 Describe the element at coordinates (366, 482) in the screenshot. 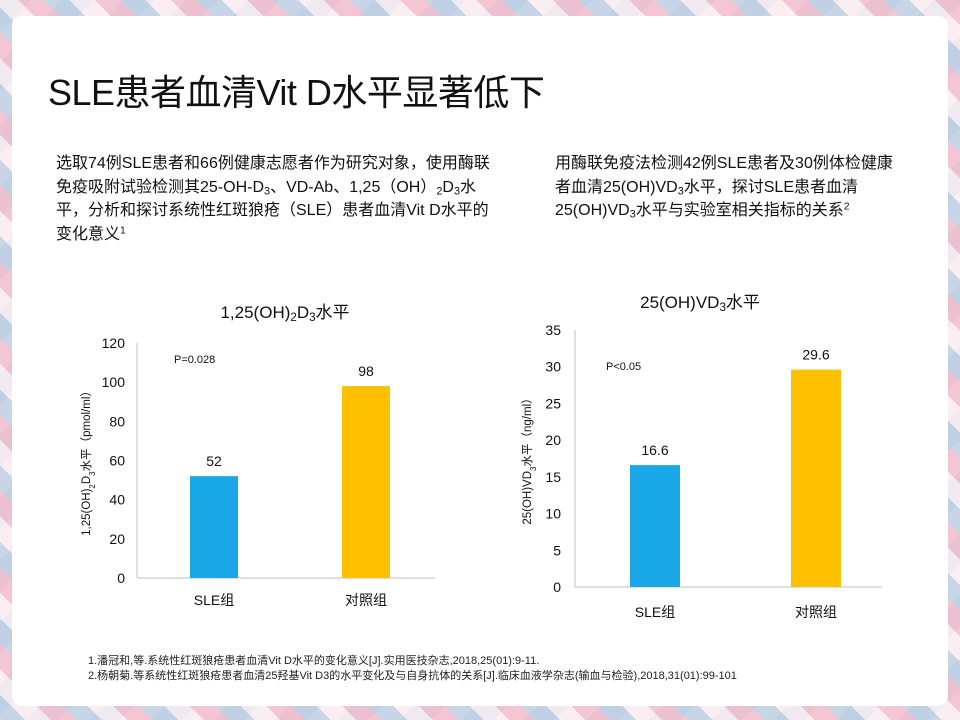

I see `left-chart-bar-control` at that location.